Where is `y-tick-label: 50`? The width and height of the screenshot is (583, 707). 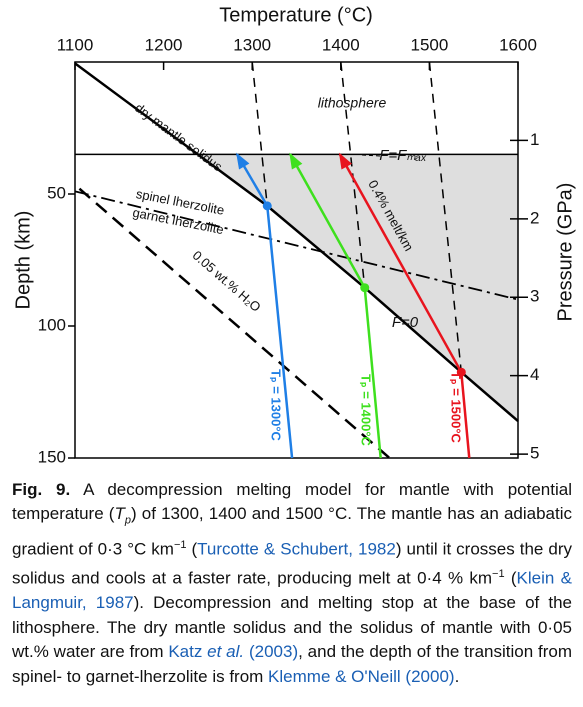 y-tick-label: 50 is located at coordinates (56, 192).